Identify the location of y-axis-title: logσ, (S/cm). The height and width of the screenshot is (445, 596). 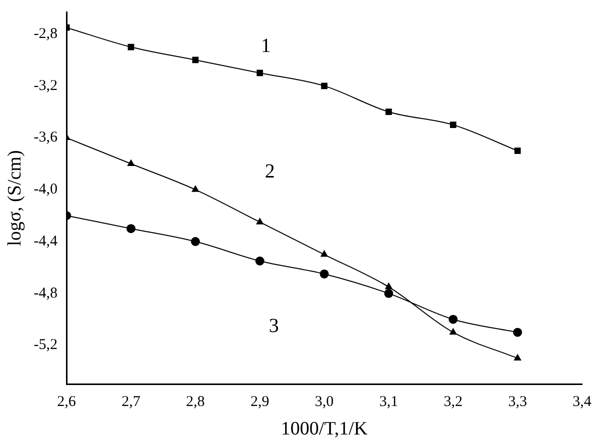
(15, 198).